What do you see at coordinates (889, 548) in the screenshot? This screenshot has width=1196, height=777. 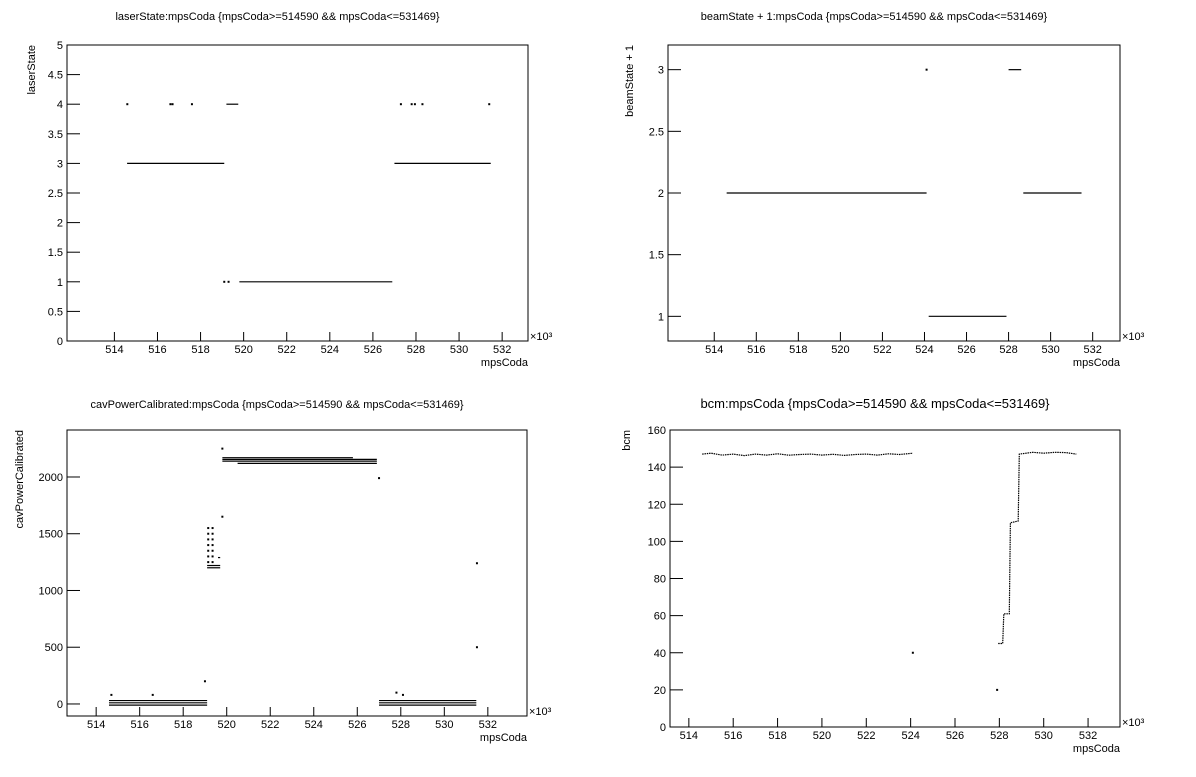 I see `data-line` at bounding box center [889, 548].